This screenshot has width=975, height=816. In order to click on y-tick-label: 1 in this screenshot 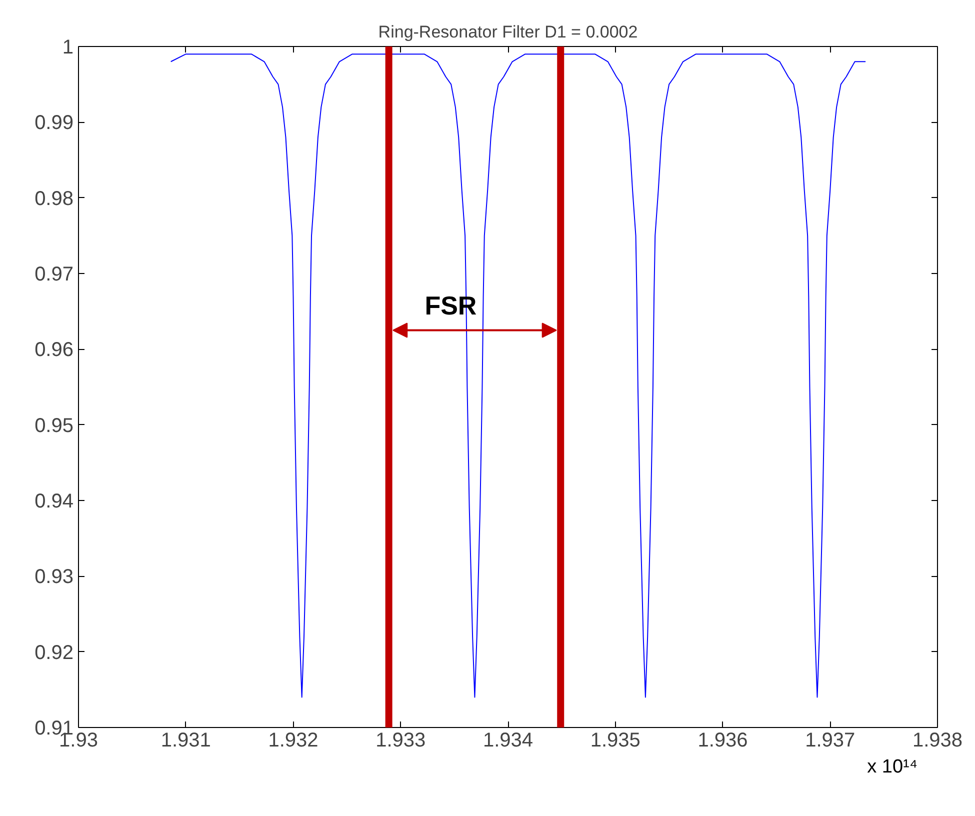, I will do `click(68, 47)`.